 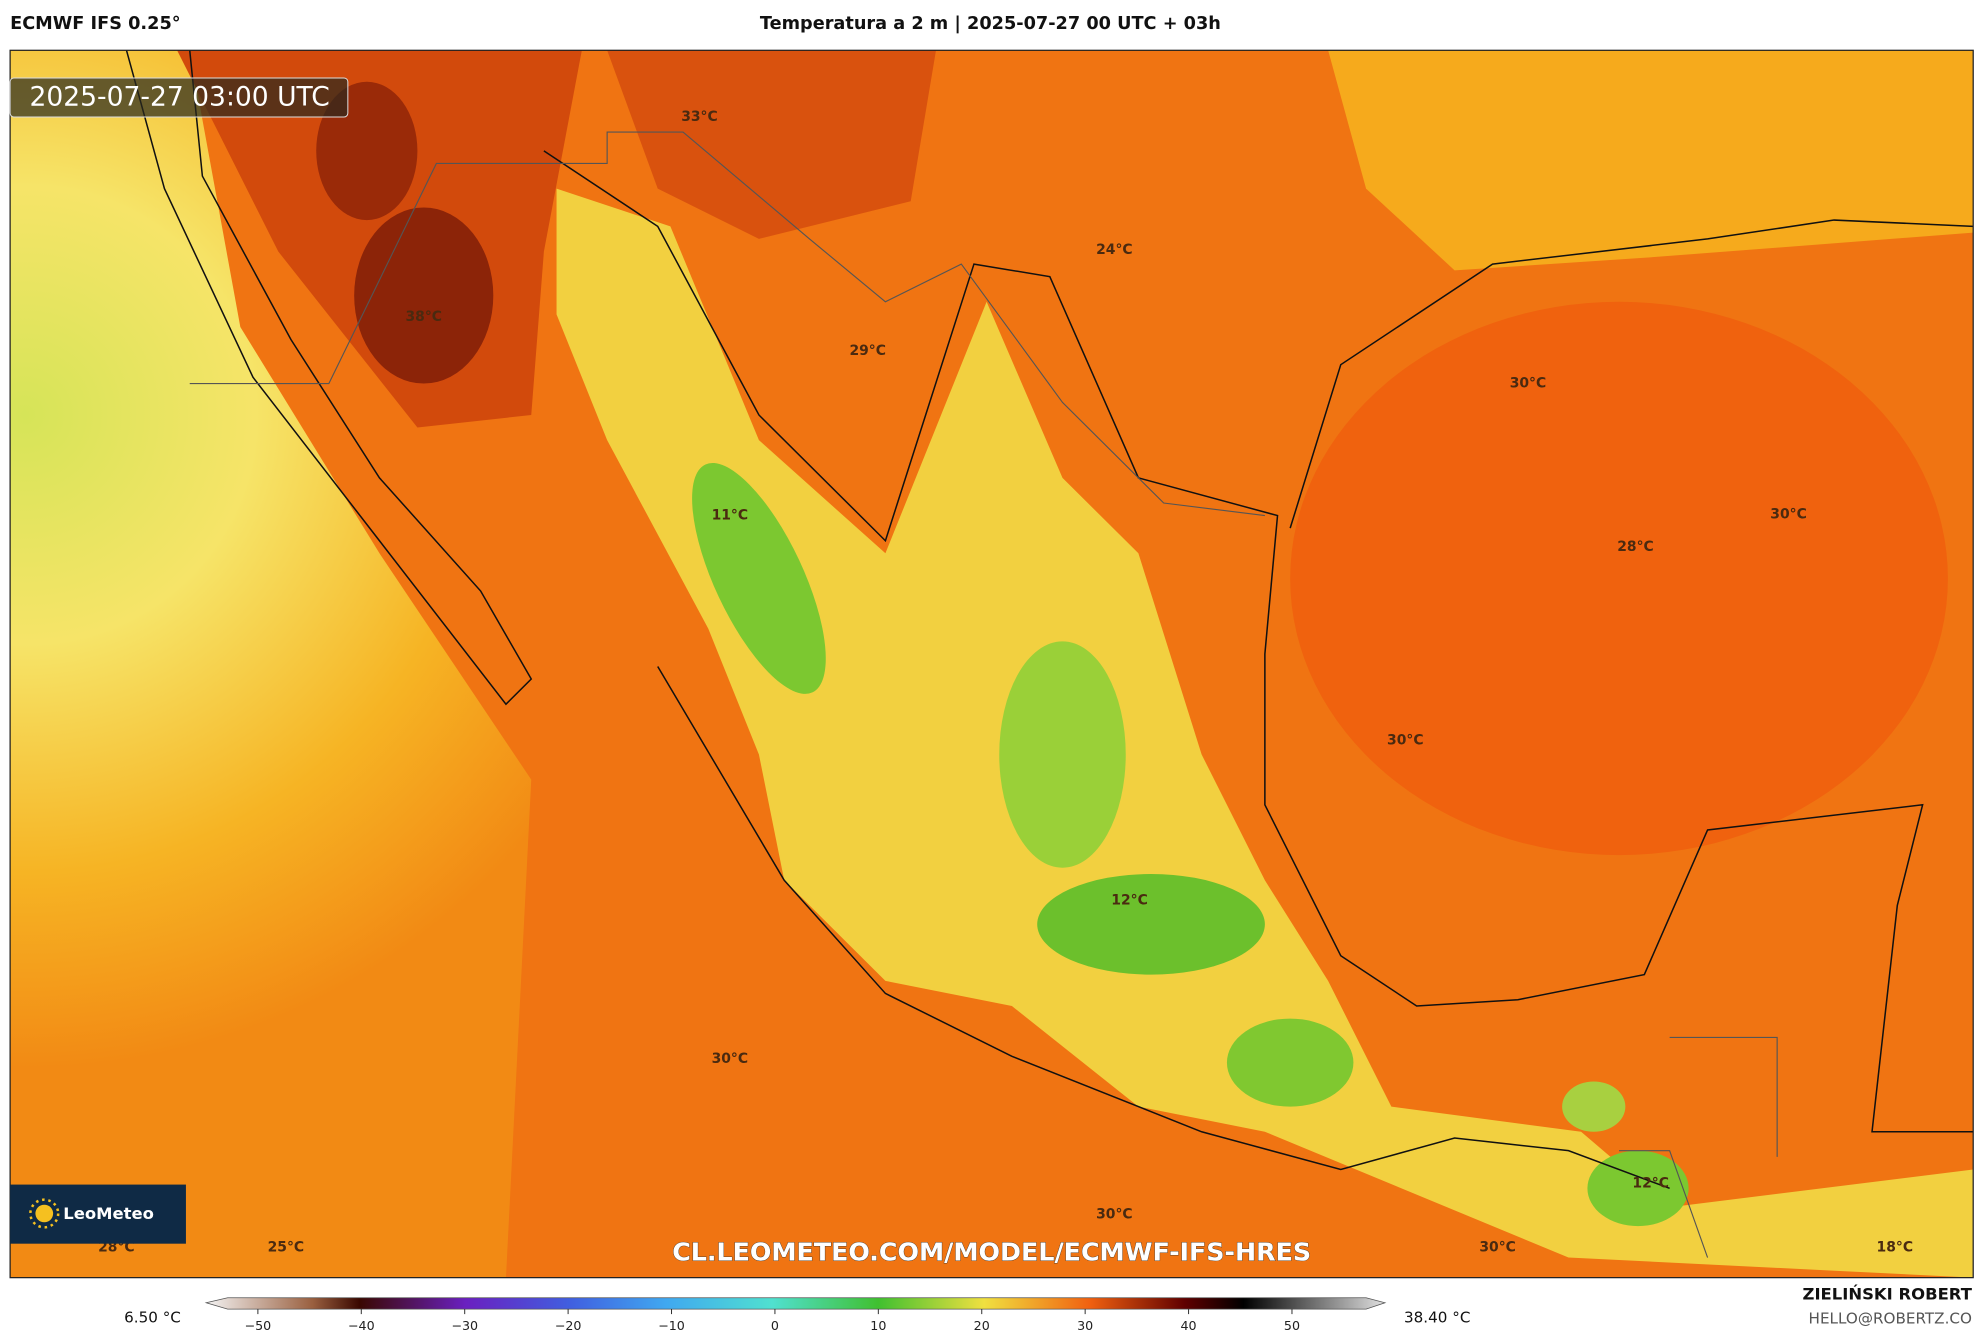 What do you see at coordinates (568, 1325) in the screenshot?
I see `colorbar-tick-label: −20` at bounding box center [568, 1325].